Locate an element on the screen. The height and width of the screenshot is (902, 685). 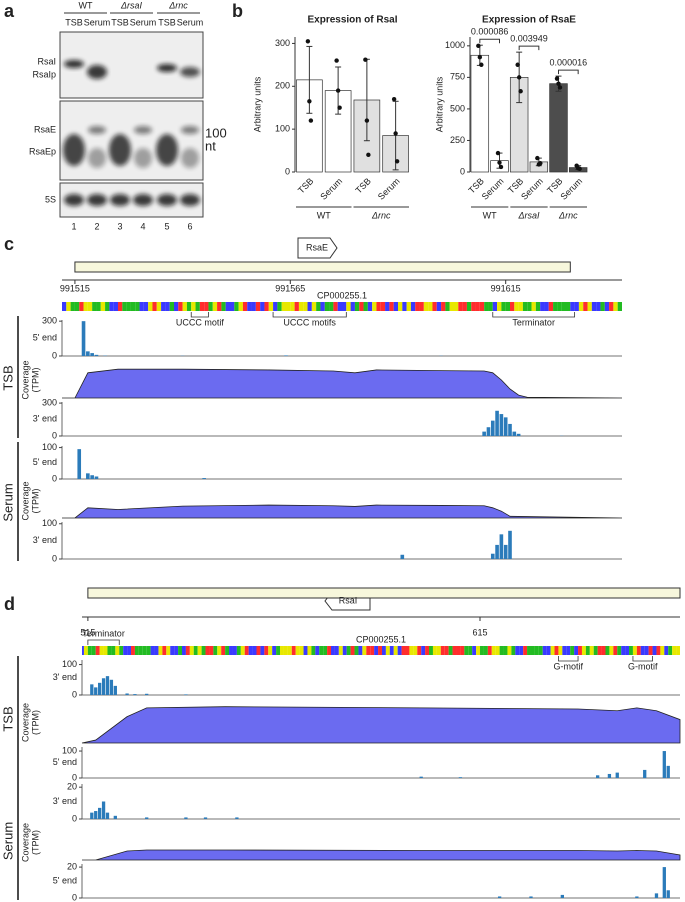
annotation-label: UCCC motifs is located at coordinates (309, 322).